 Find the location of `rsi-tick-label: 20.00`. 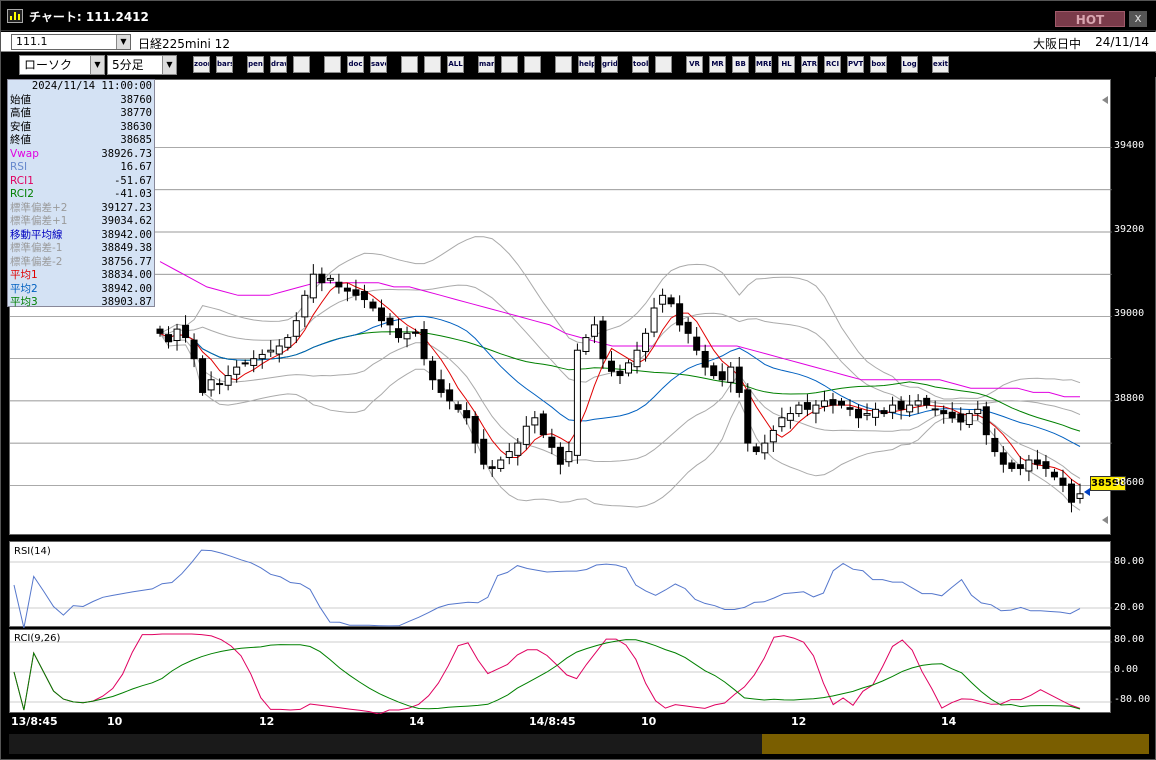

rsi-tick-label: 20.00 is located at coordinates (1129, 607).